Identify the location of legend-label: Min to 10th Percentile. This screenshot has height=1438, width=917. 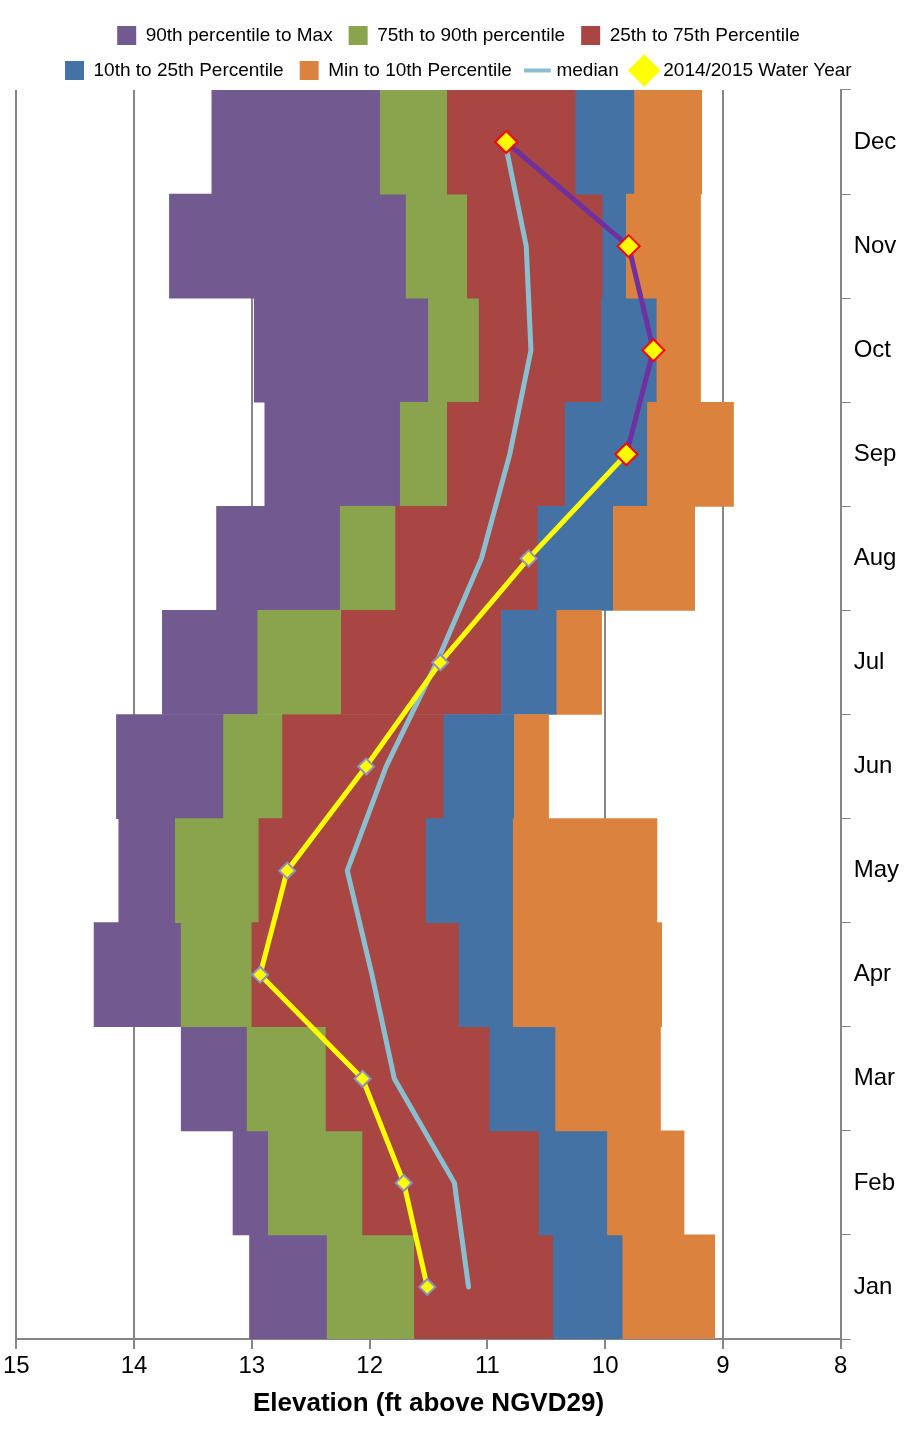
(420, 69).